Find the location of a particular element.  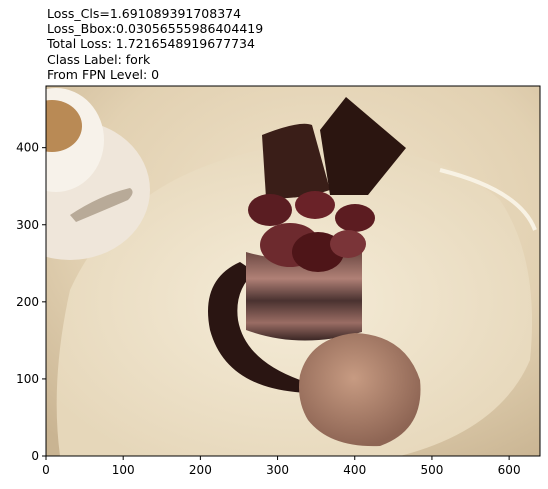

coffee is located at coordinates (64, 126).